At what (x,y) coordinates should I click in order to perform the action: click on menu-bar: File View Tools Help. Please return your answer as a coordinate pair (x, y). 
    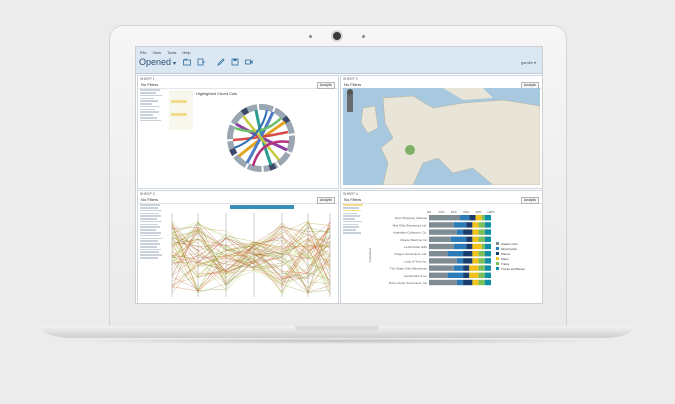
    Looking at the image, I should click on (165, 52).